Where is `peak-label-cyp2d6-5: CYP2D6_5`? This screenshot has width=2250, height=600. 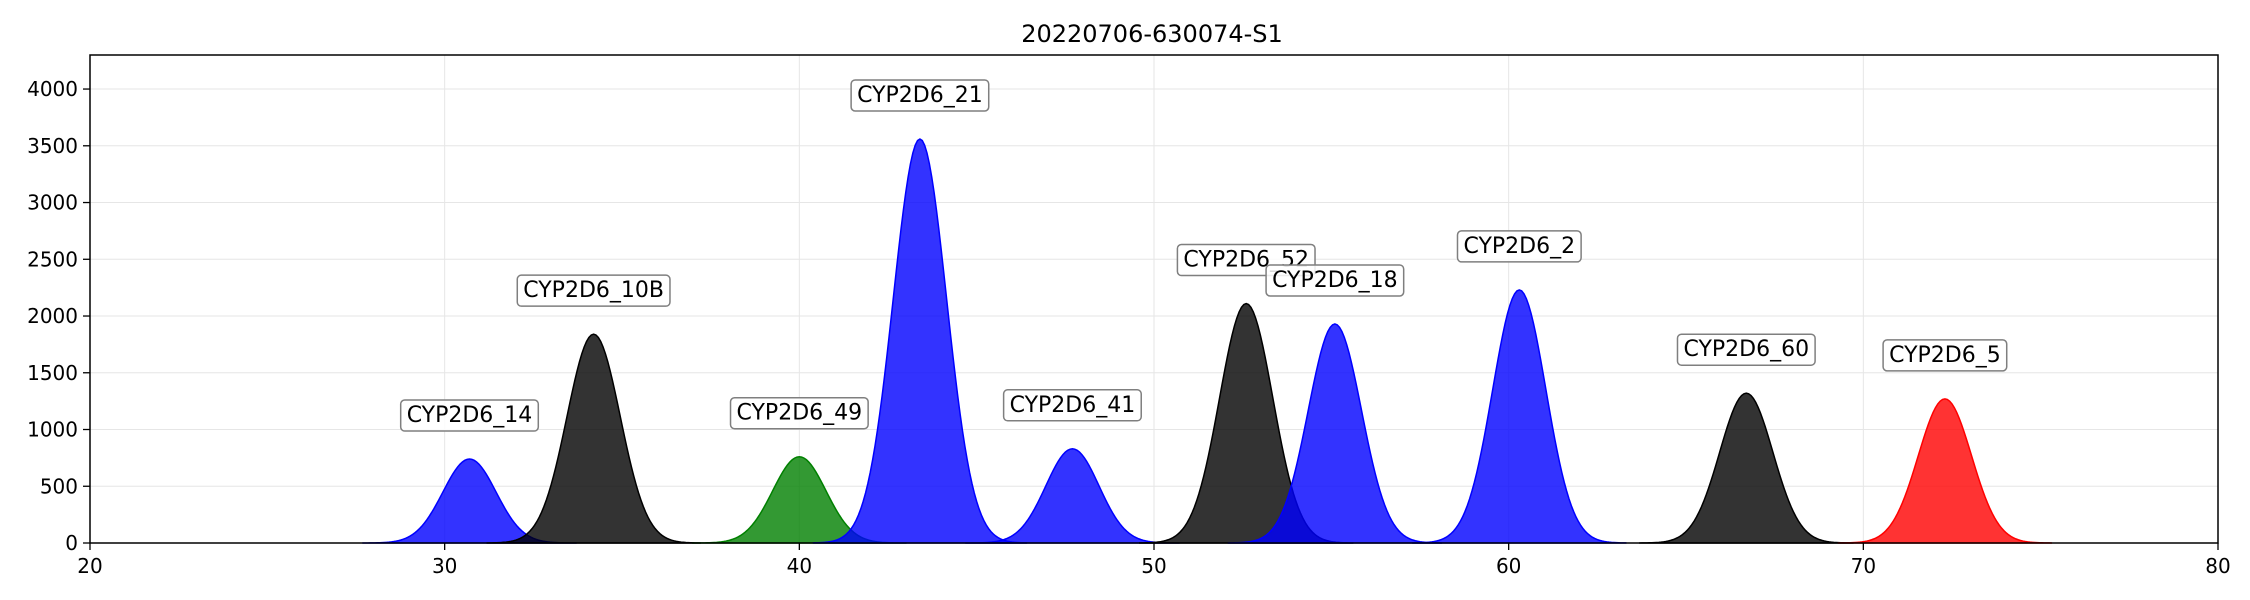 peak-label-cyp2d6-5: CYP2D6_5 is located at coordinates (1945, 355).